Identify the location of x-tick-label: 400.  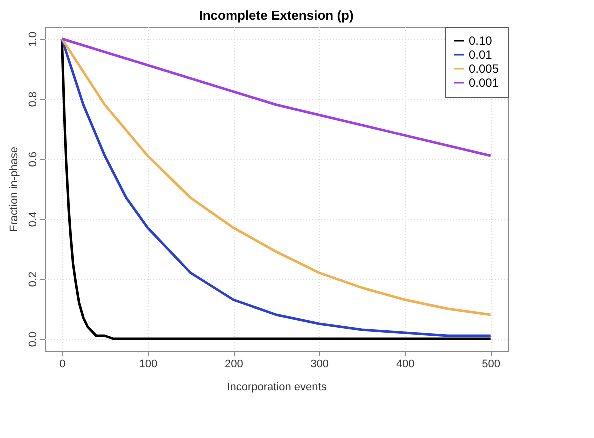
(405, 364).